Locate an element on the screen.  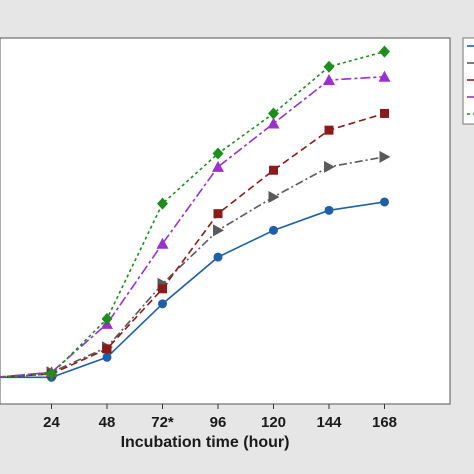
legend-entries is located at coordinates (470, 80).